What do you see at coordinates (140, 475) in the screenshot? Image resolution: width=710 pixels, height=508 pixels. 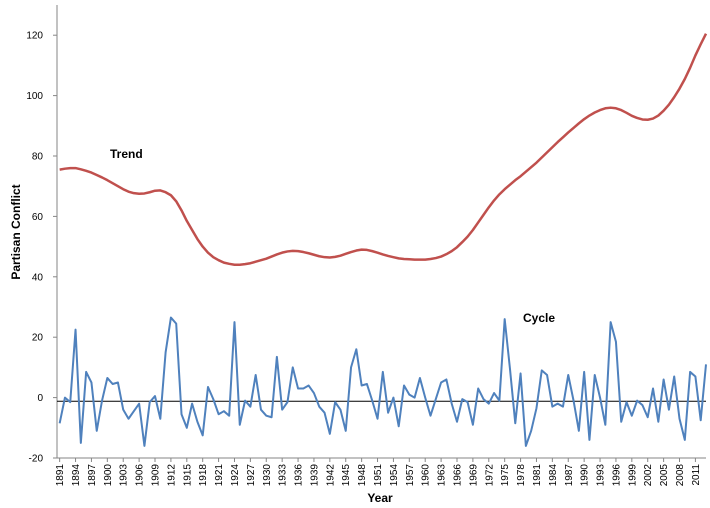 I see `x-tick-label: 1906` at bounding box center [140, 475].